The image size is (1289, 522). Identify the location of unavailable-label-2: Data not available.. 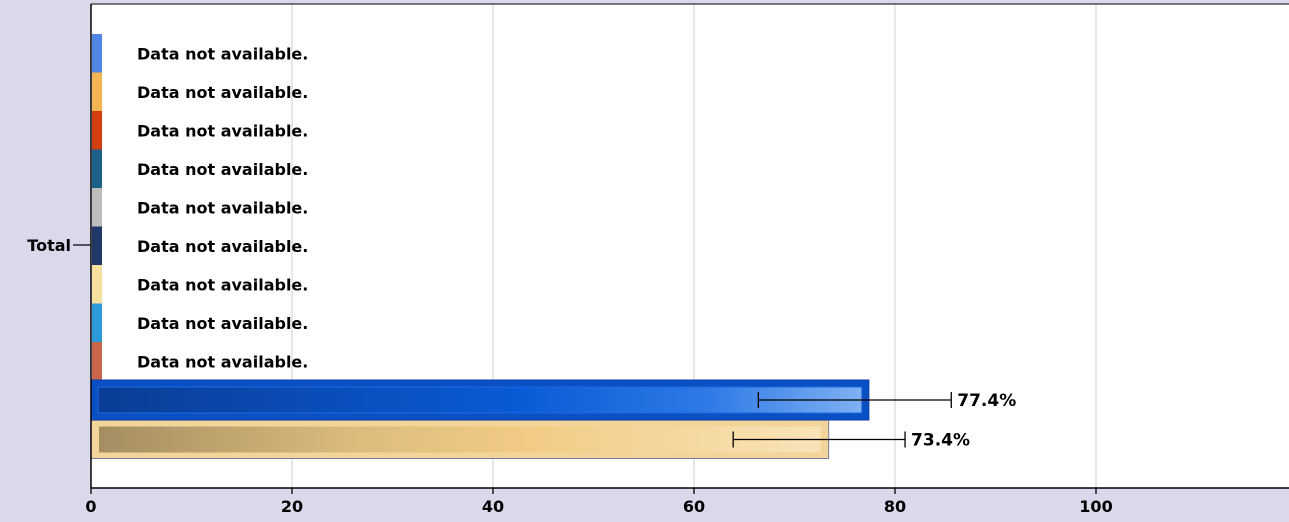
(222, 92).